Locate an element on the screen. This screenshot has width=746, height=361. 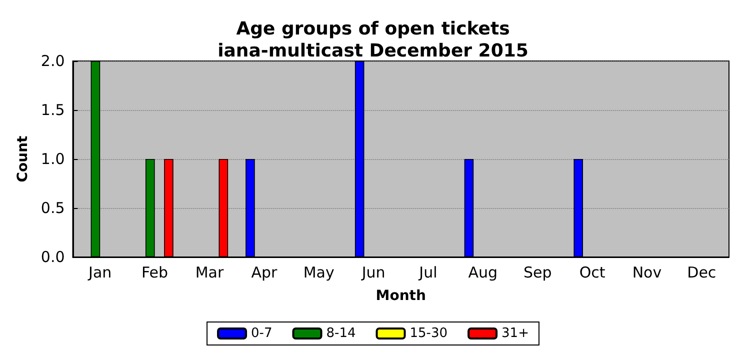
chart-title: Age groups of open tickets iana-multicast December 2015 is located at coordinates (373, 40).